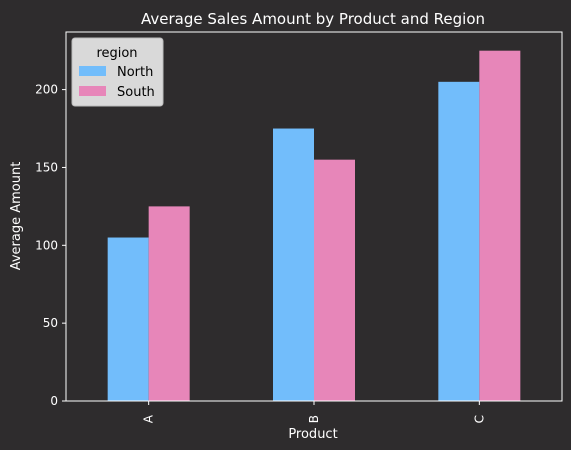  Describe the element at coordinates (479, 419) in the screenshot. I see `x-tick-label: C` at that location.